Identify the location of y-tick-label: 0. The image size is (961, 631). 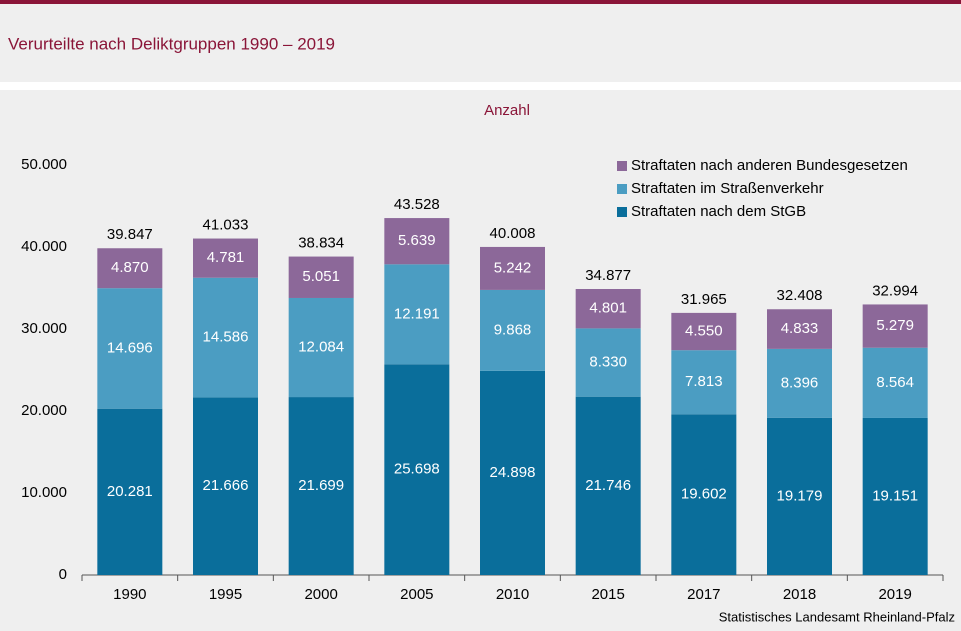
(63, 574).